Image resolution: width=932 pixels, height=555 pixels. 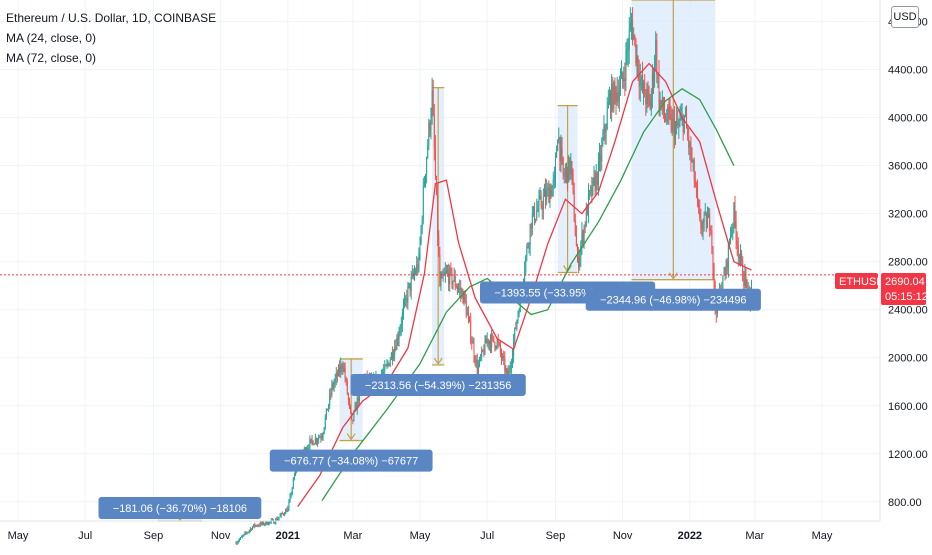 What do you see at coordinates (51, 38) in the screenshot?
I see `ma24-legend: MA (24, close, 0)` at bounding box center [51, 38].